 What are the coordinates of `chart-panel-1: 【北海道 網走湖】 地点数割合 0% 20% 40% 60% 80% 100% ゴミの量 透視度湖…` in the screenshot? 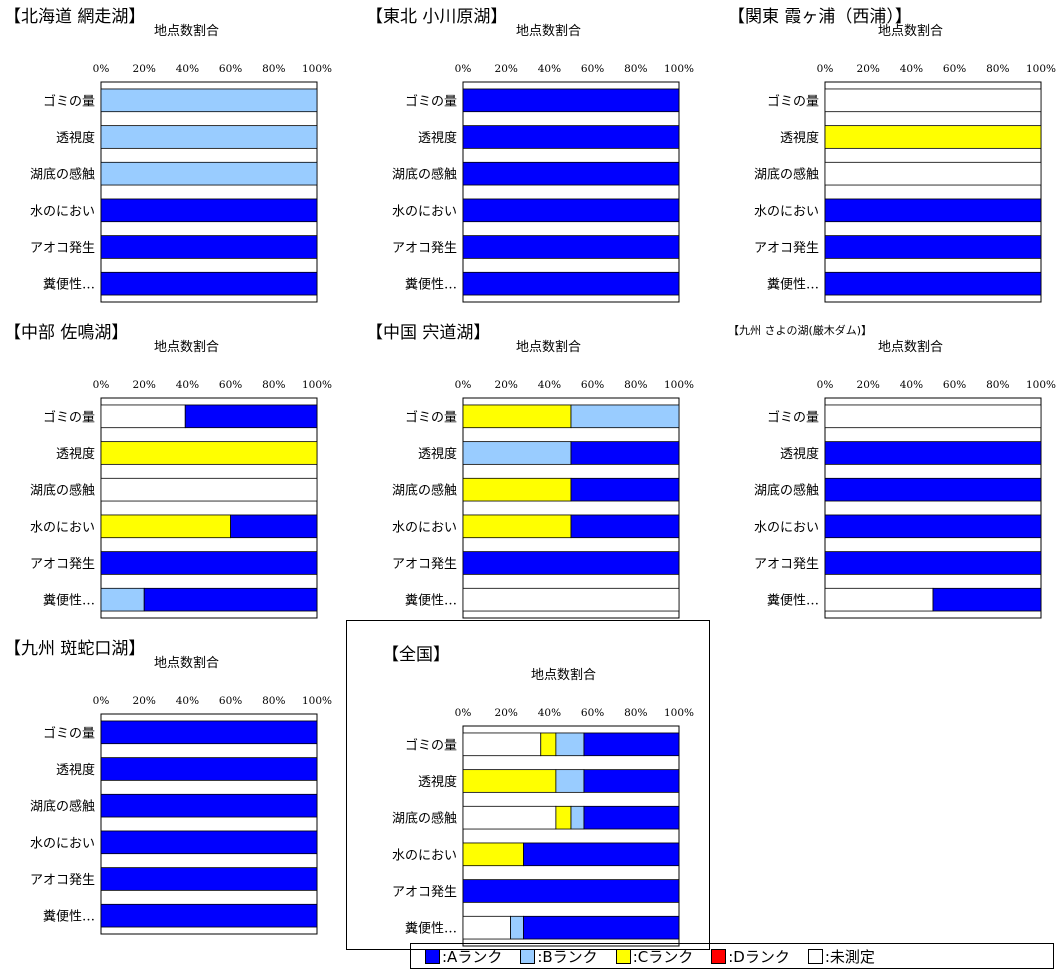 It's located at (174, 157).